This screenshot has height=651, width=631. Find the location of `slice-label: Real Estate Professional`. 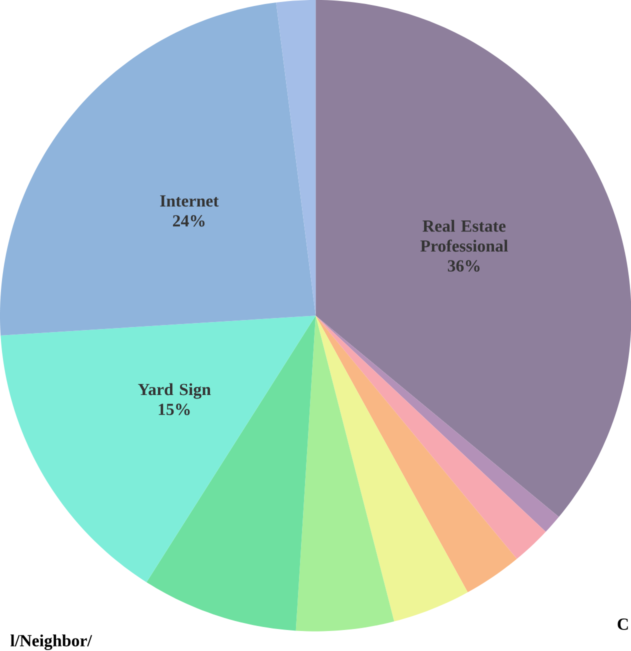

slice-label: Real Estate Professional is located at coordinates (464, 236).